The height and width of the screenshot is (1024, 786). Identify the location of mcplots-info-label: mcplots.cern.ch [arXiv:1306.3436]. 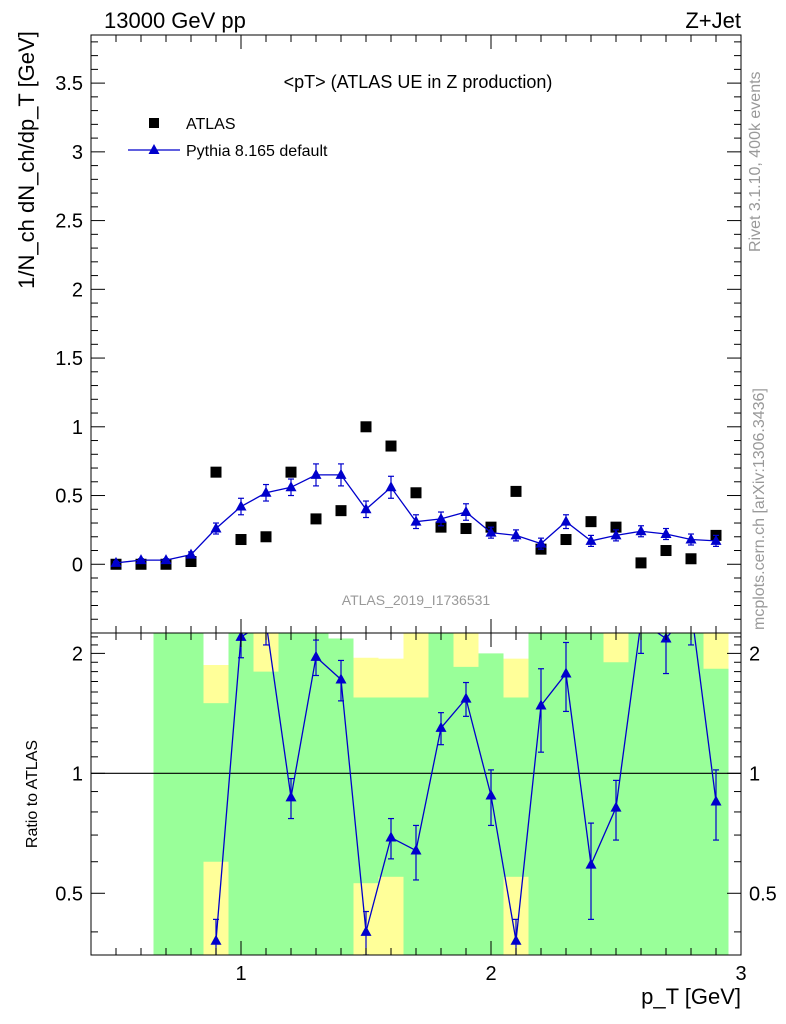
(759, 509).